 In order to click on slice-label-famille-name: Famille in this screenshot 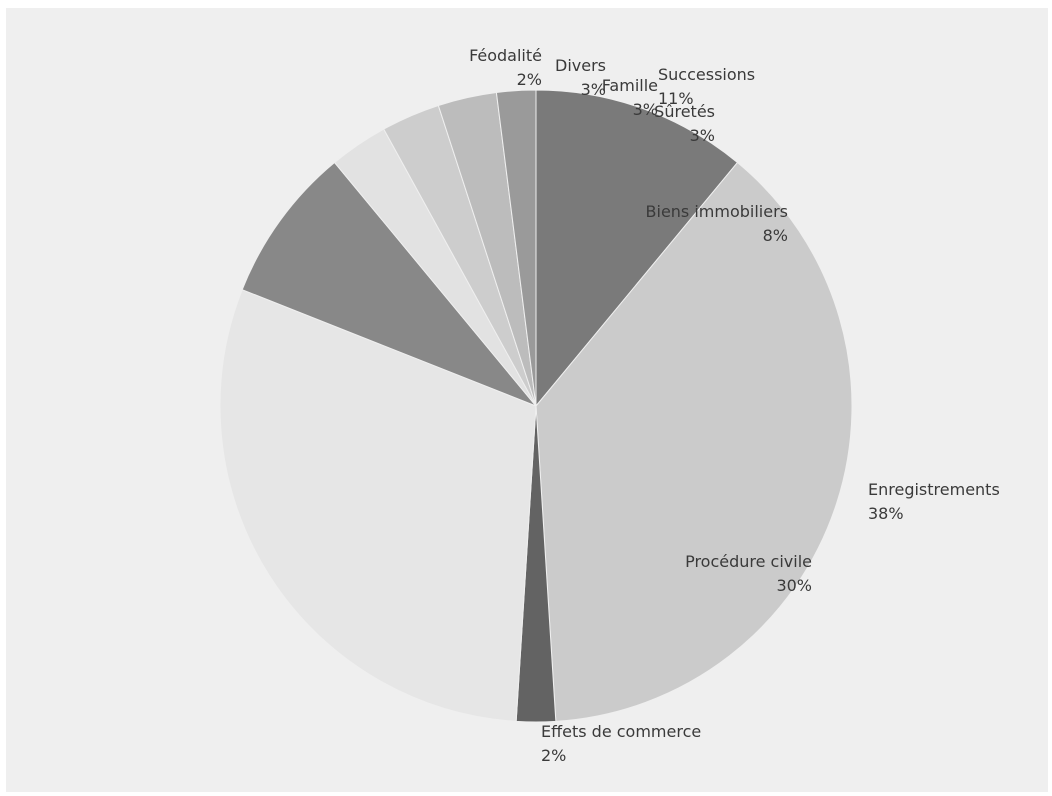, I will do `click(629, 85)`.